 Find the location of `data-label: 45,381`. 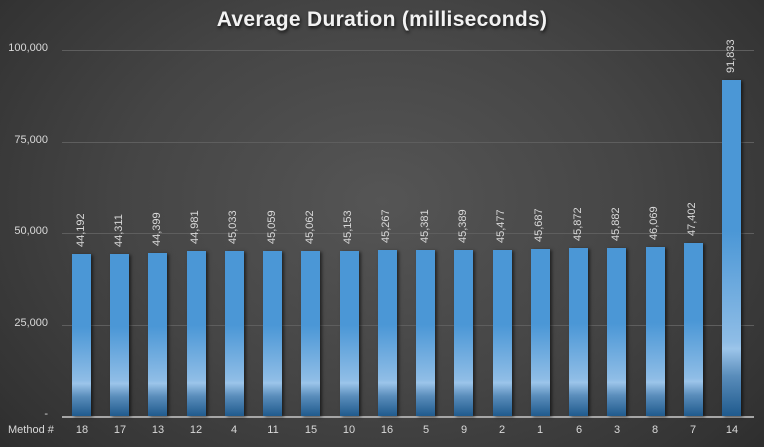

data-label: 45,381 is located at coordinates (425, 226).